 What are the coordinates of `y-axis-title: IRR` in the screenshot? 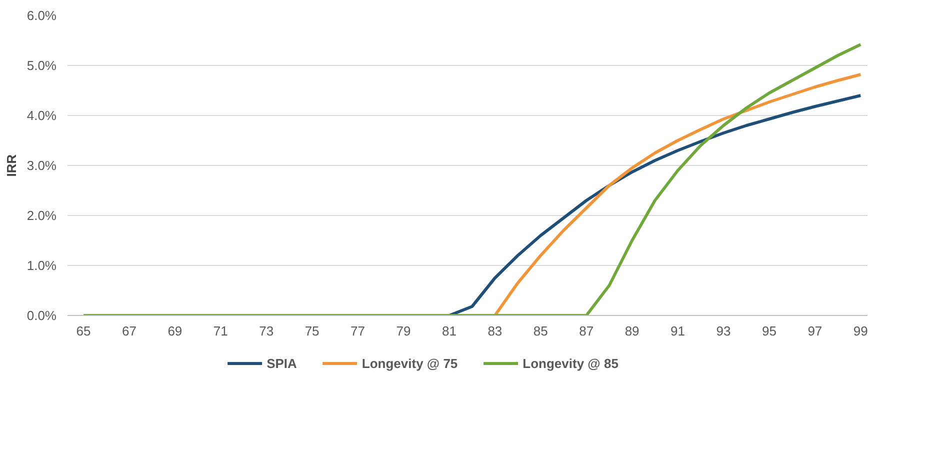 It's located at (11, 165).